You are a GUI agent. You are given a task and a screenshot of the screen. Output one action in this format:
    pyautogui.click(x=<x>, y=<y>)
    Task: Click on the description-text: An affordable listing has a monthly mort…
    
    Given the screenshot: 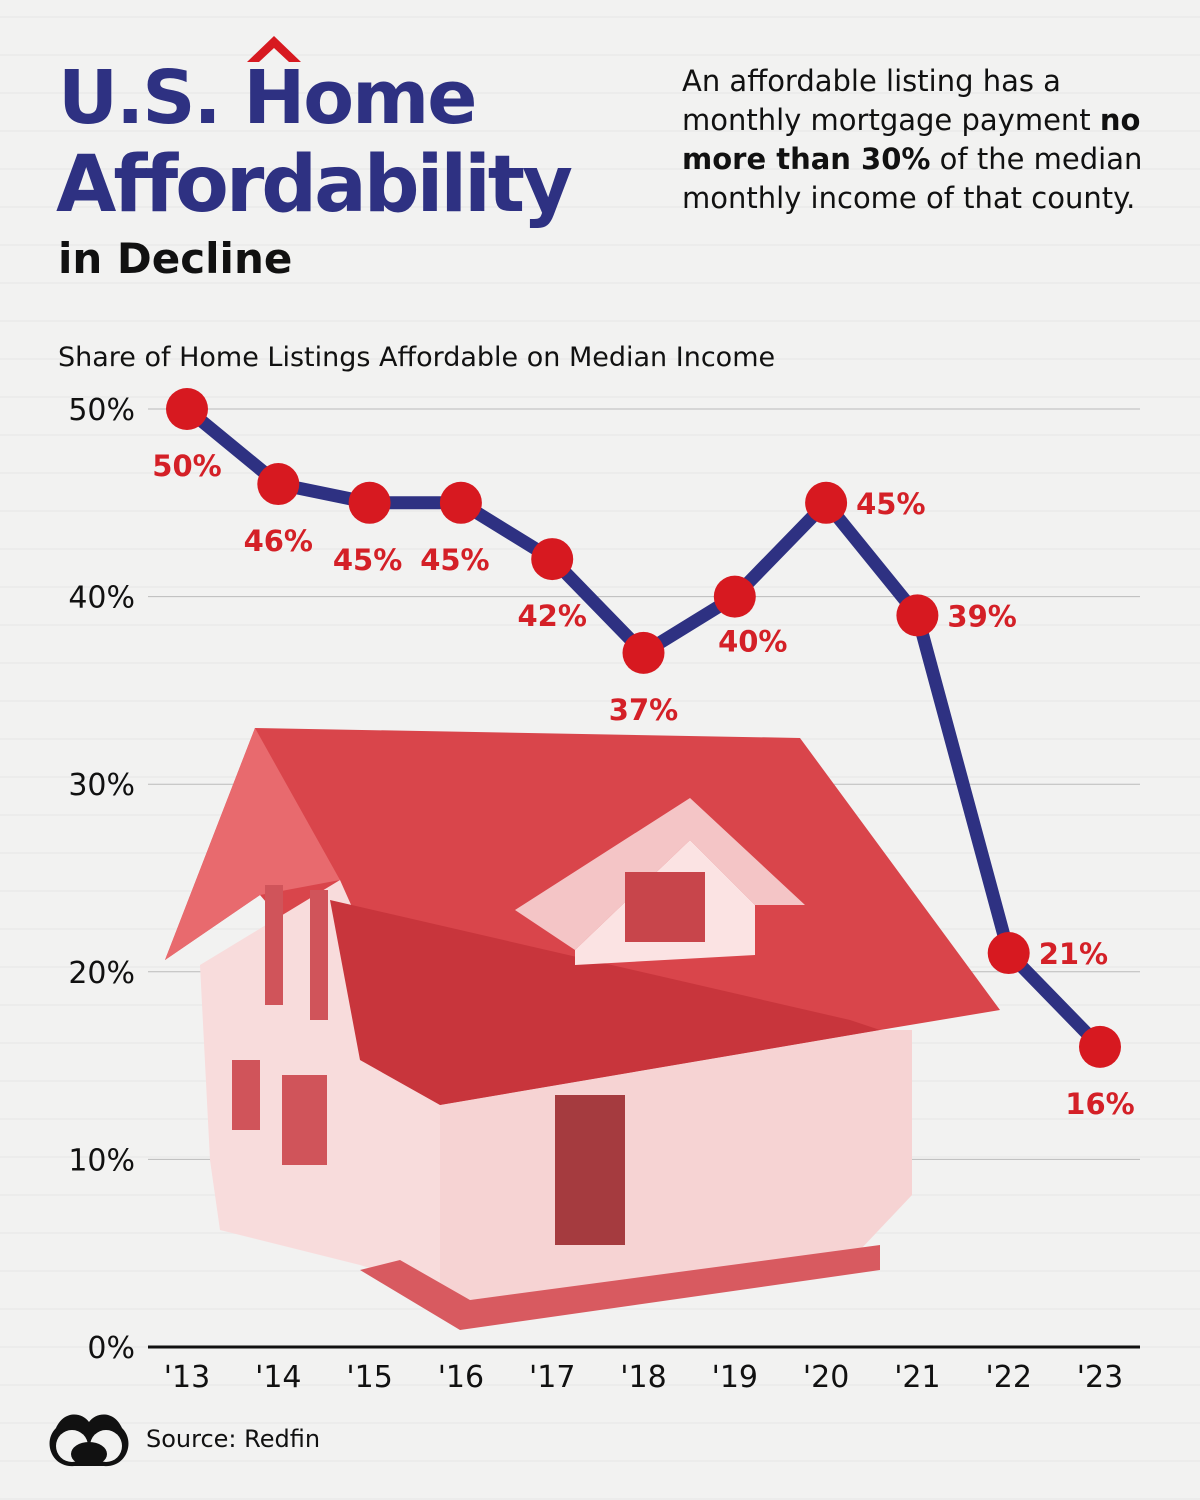 What is the action you would take?
    pyautogui.click(x=891, y=100)
    